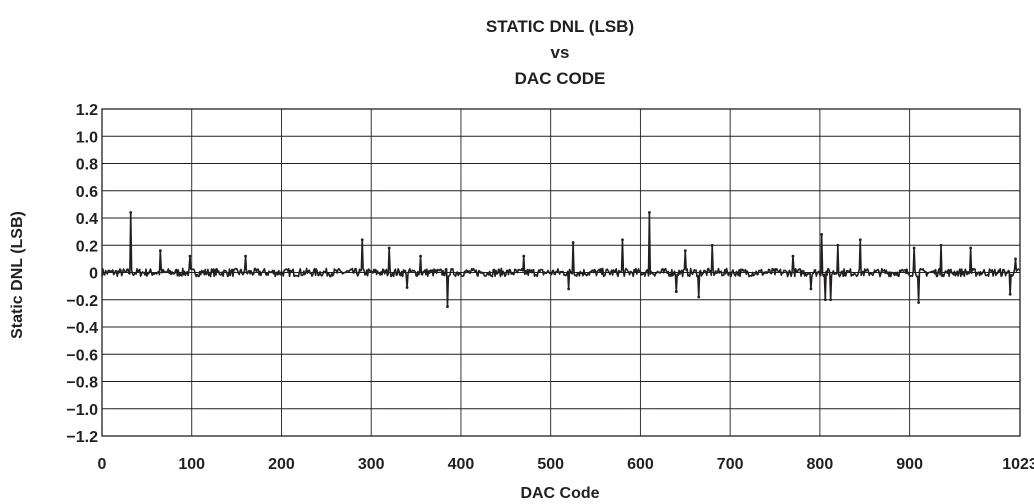 The height and width of the screenshot is (504, 1034). What do you see at coordinates (560, 78) in the screenshot?
I see `chart-title-line-3: DAC CODE` at bounding box center [560, 78].